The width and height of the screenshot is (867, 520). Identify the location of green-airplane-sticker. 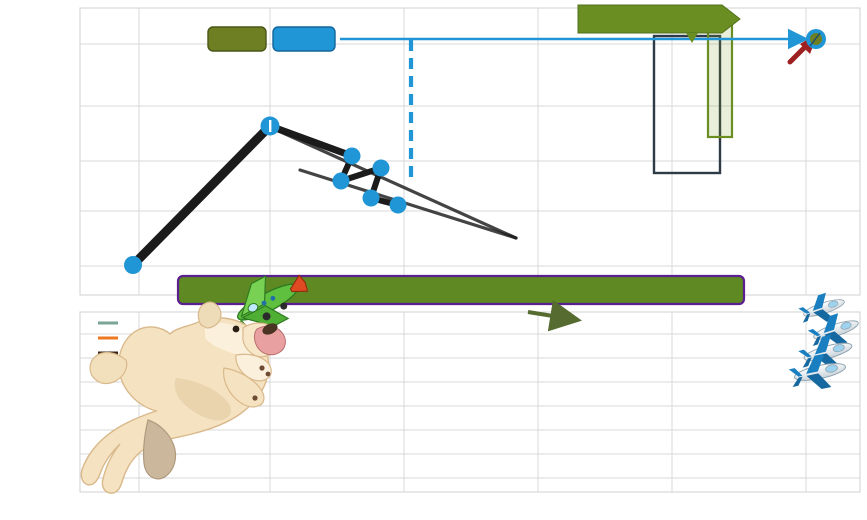
(272, 303).